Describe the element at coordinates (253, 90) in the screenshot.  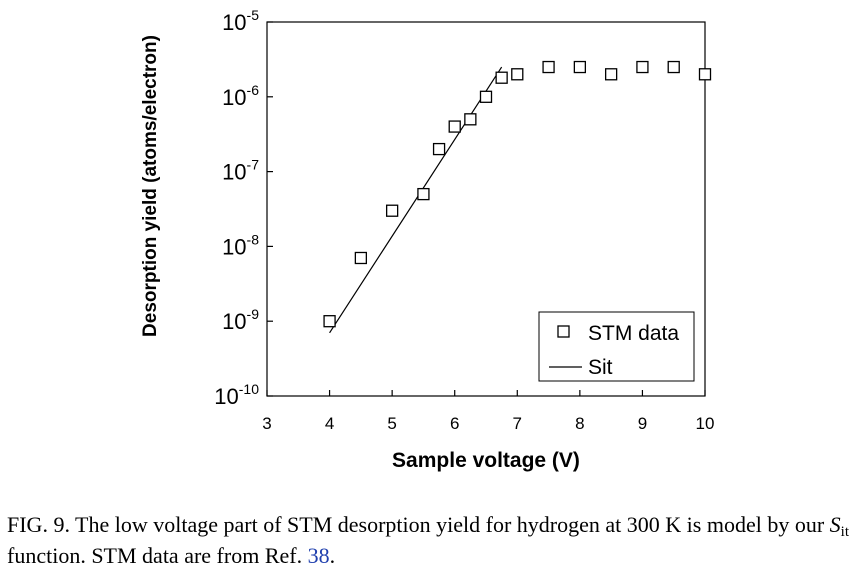
I see `y-tick-exponent: -6` at that location.